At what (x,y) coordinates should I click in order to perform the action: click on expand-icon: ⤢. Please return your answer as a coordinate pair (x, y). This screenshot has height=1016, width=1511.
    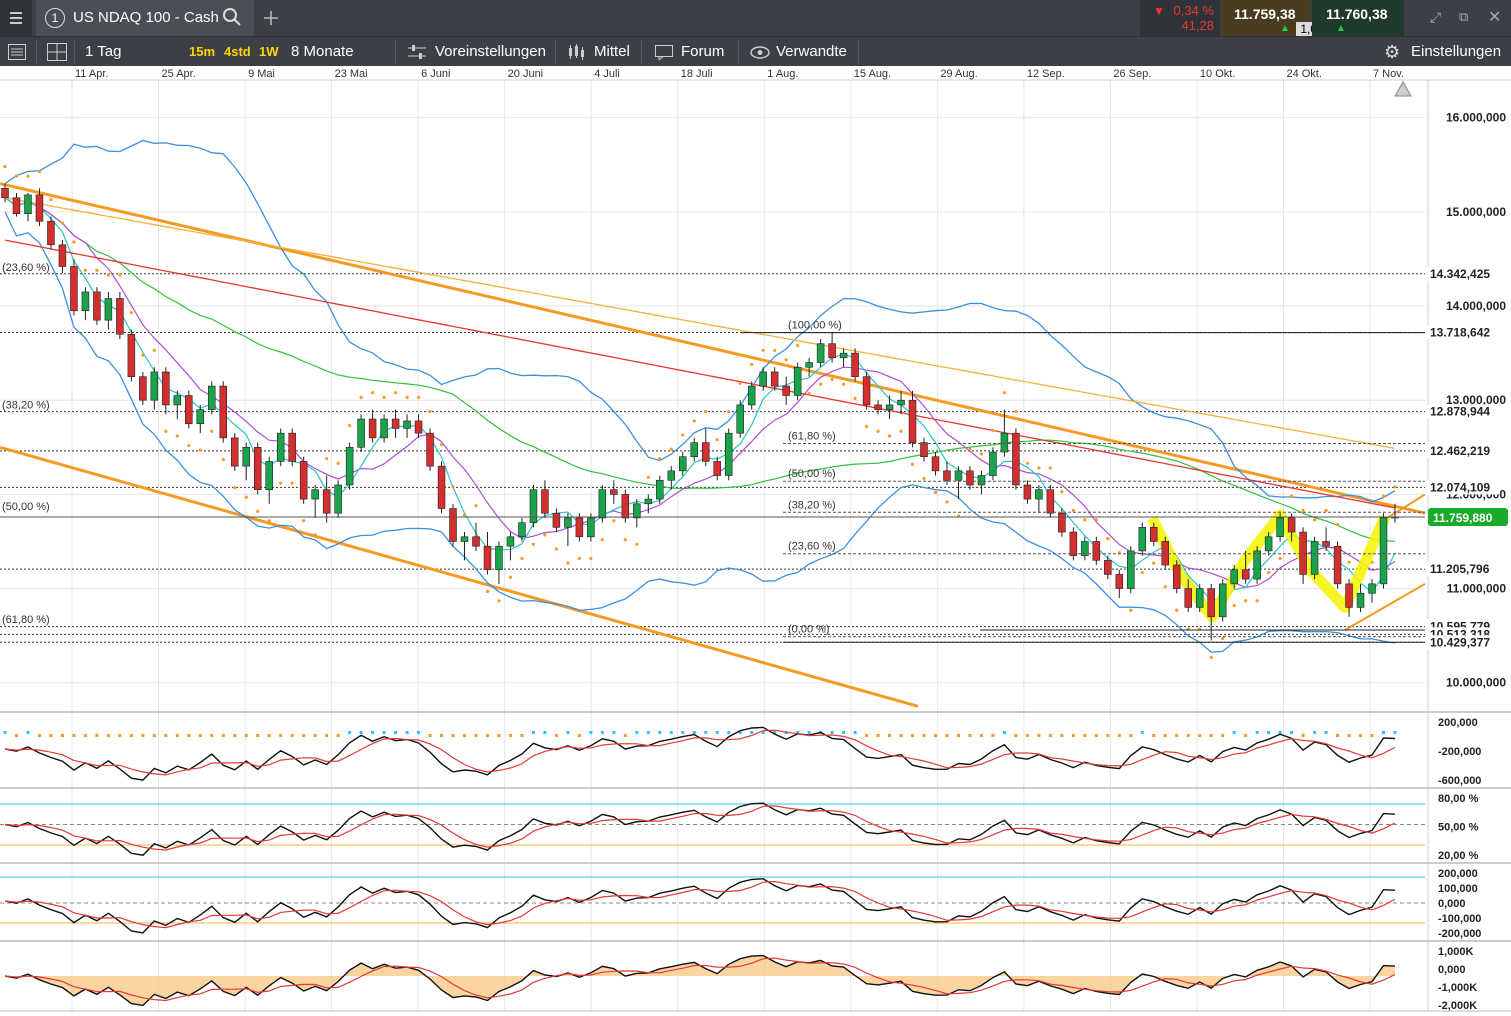
    Looking at the image, I should click on (1436, 17).